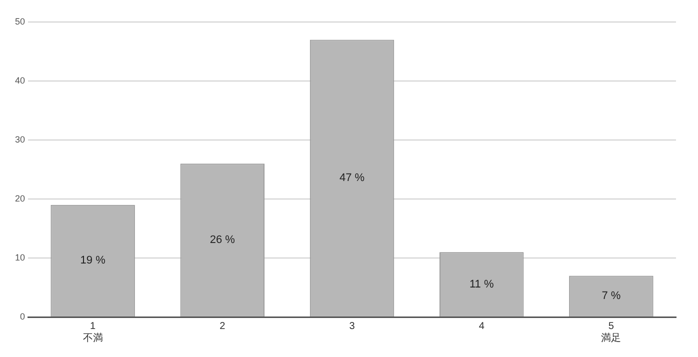 The image size is (698, 357). Describe the element at coordinates (481, 284) in the screenshot. I see `data-label: 11 %` at that location.